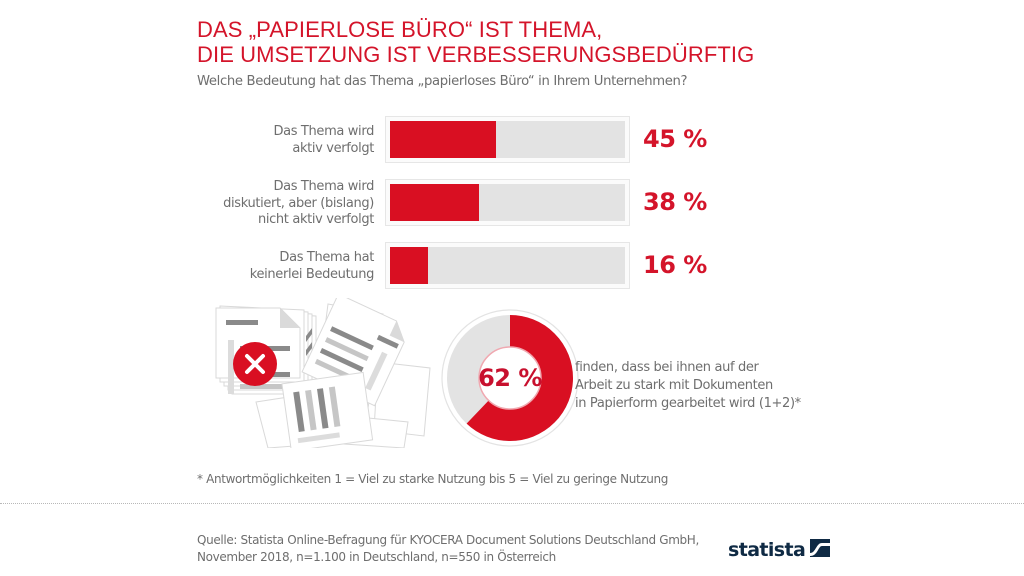 This screenshot has width=1024, height=576. I want to click on logo-text: statista, so click(767, 550).